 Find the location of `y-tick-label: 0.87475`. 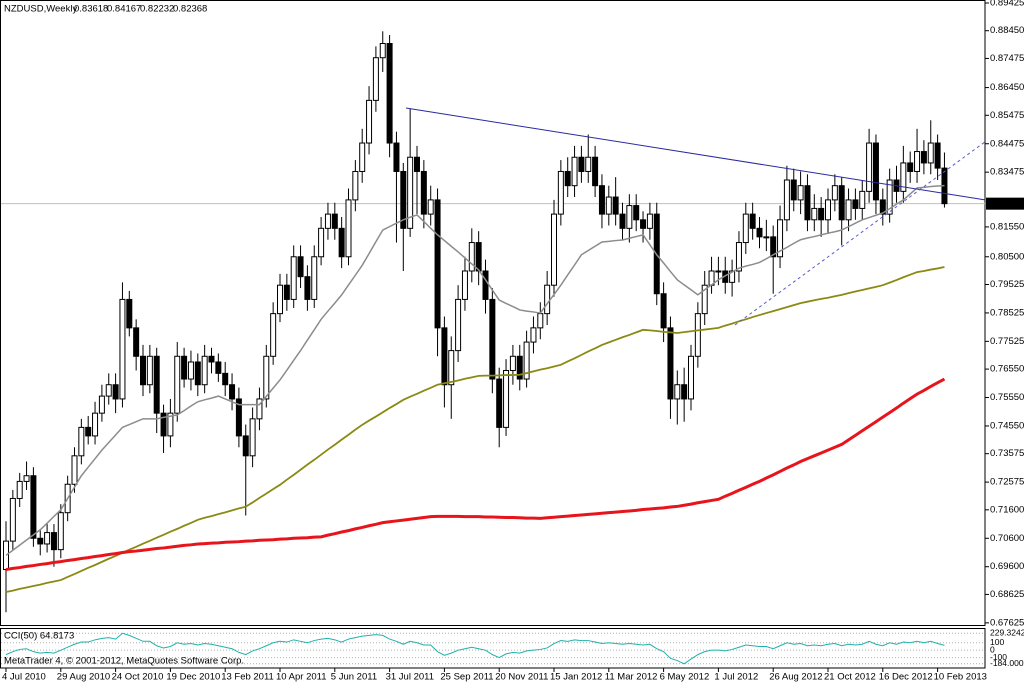

y-tick-label: 0.87475 is located at coordinates (1007, 58).